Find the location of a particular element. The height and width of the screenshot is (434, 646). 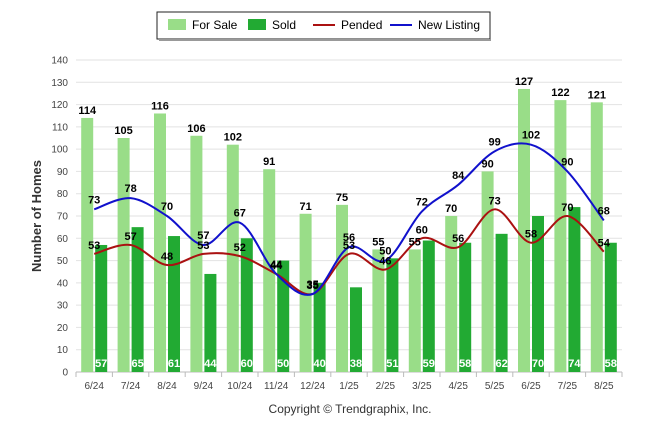

label-new-listing: 44 is located at coordinates (276, 265).